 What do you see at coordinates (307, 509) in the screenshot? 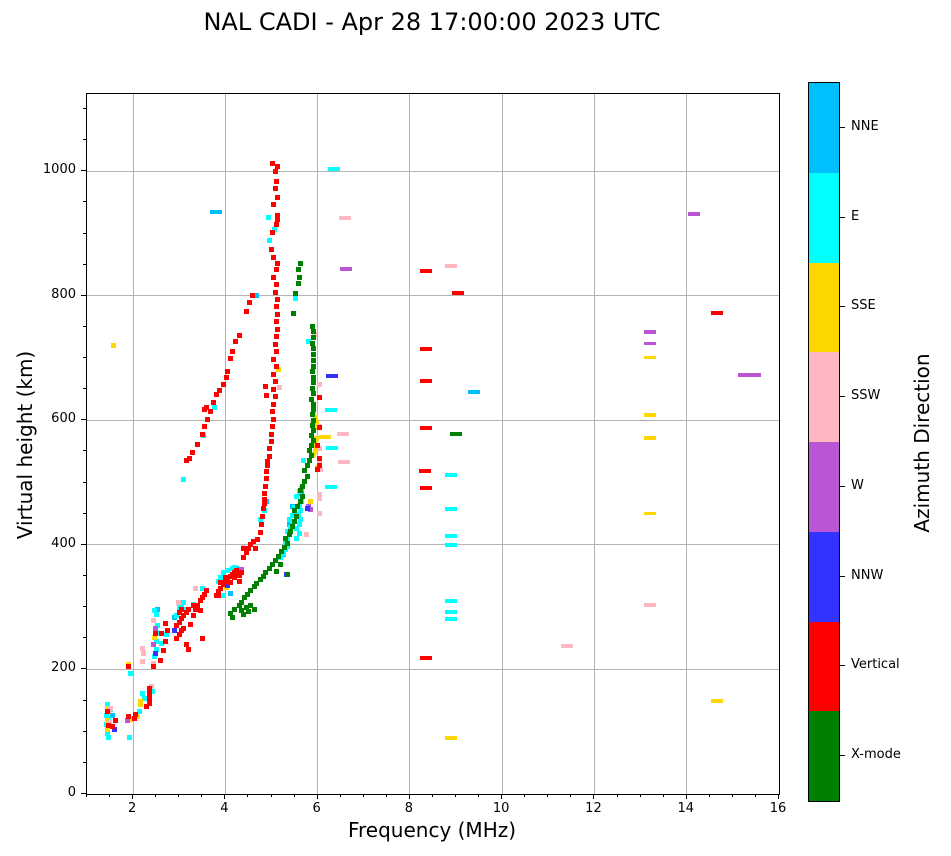
I see `data-point-nnw` at bounding box center [307, 509].